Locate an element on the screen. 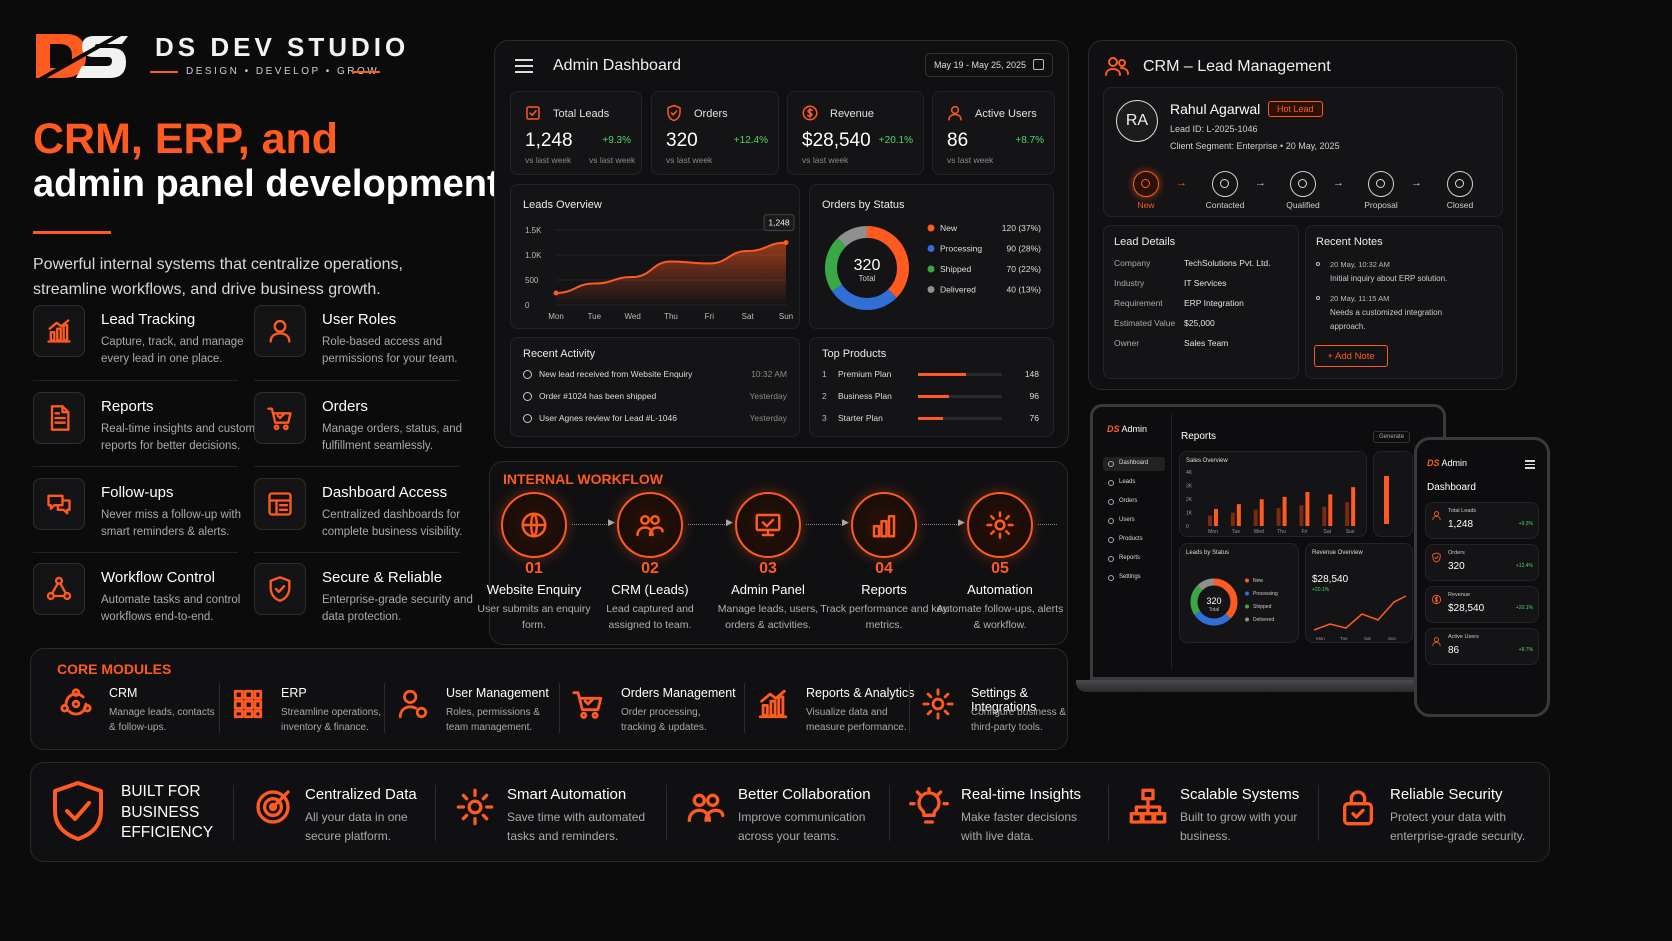 Image resolution: width=1672 pixels, height=941 pixels. stage-qualified-icon is located at coordinates (1303, 184).